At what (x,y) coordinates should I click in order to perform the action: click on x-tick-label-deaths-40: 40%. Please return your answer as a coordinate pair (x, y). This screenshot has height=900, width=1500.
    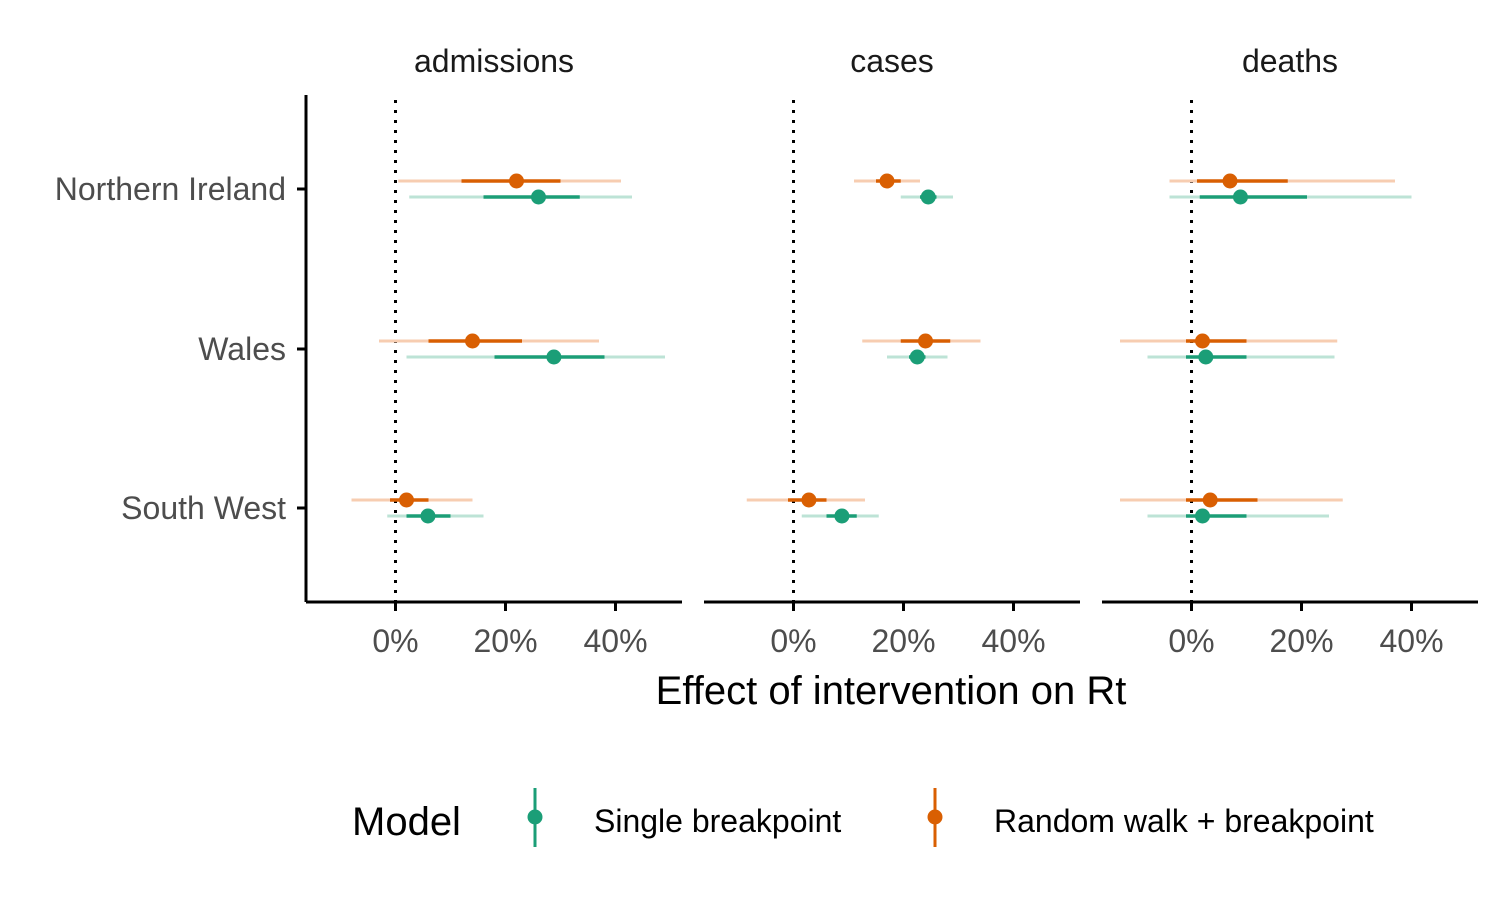
    Looking at the image, I should click on (1411, 641).